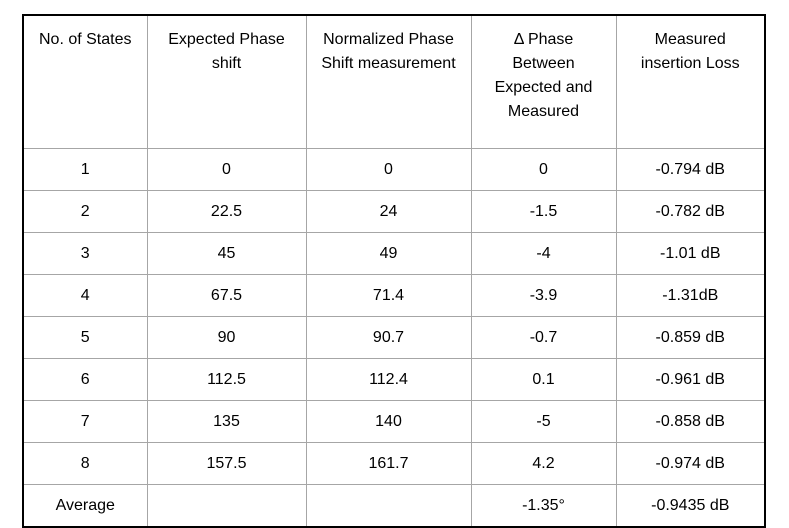 This screenshot has width=789, height=528. Describe the element at coordinates (543, 379) in the screenshot. I see `table-cell: 0.1` at that location.